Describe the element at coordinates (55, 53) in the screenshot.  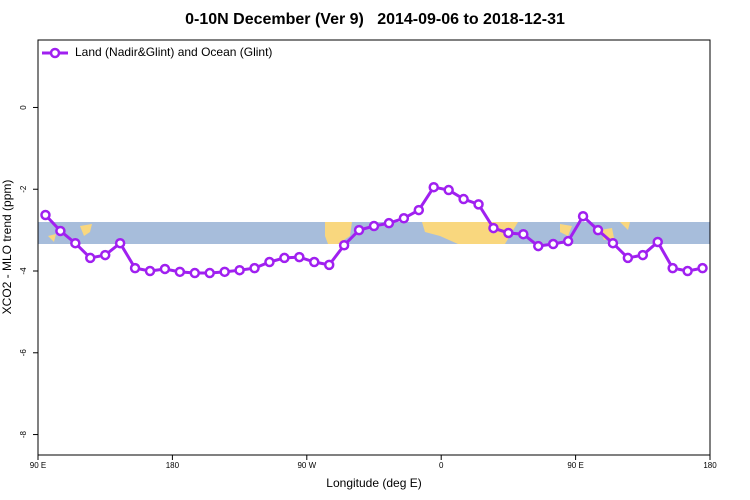
I see `legend-marker` at that location.